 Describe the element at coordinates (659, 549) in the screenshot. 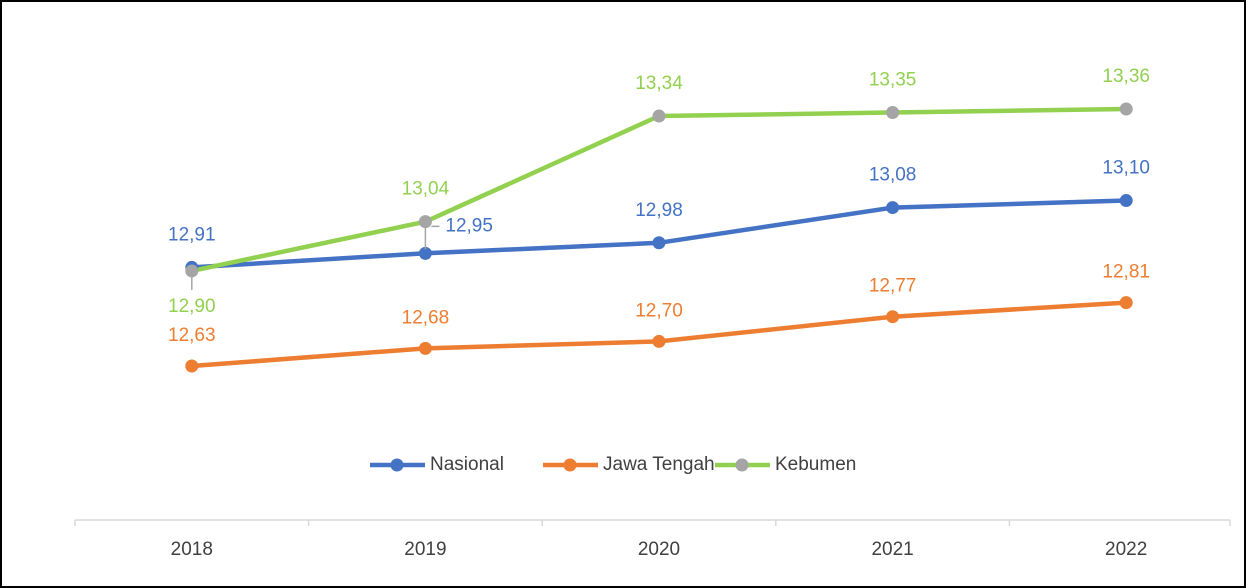

I see `x-tick-label: 2020` at that location.